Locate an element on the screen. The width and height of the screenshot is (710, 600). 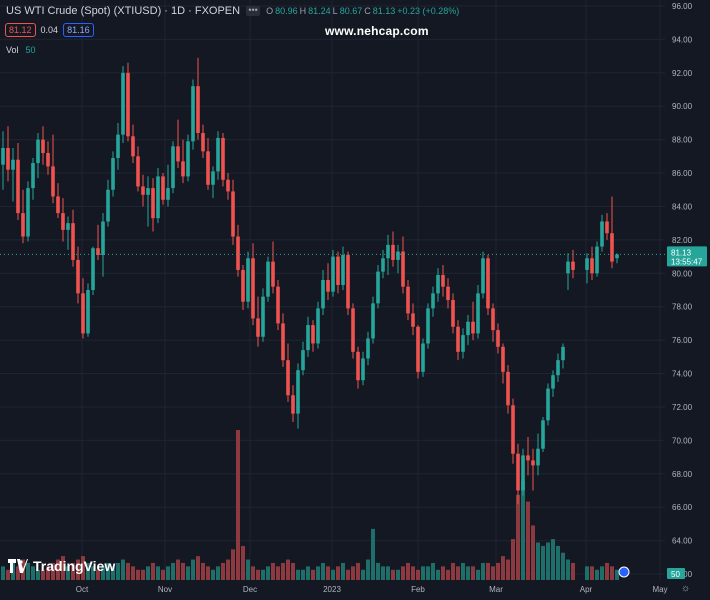
tradingview-logo-text: TradingView is located at coordinates (74, 566).